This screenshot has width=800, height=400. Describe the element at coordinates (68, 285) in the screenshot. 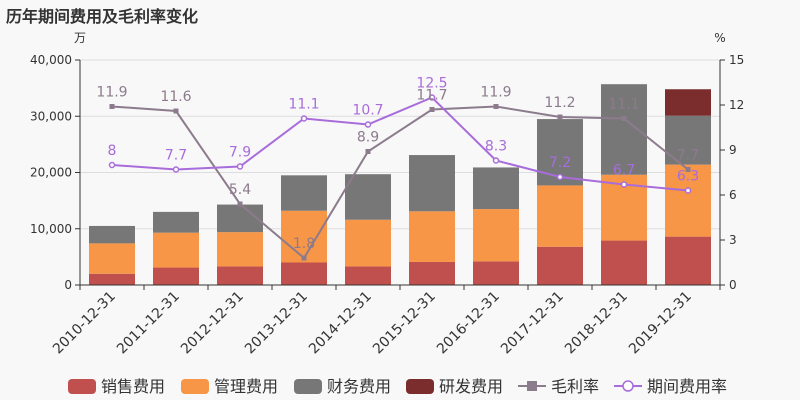

I see `left-tick-label: 0` at that location.